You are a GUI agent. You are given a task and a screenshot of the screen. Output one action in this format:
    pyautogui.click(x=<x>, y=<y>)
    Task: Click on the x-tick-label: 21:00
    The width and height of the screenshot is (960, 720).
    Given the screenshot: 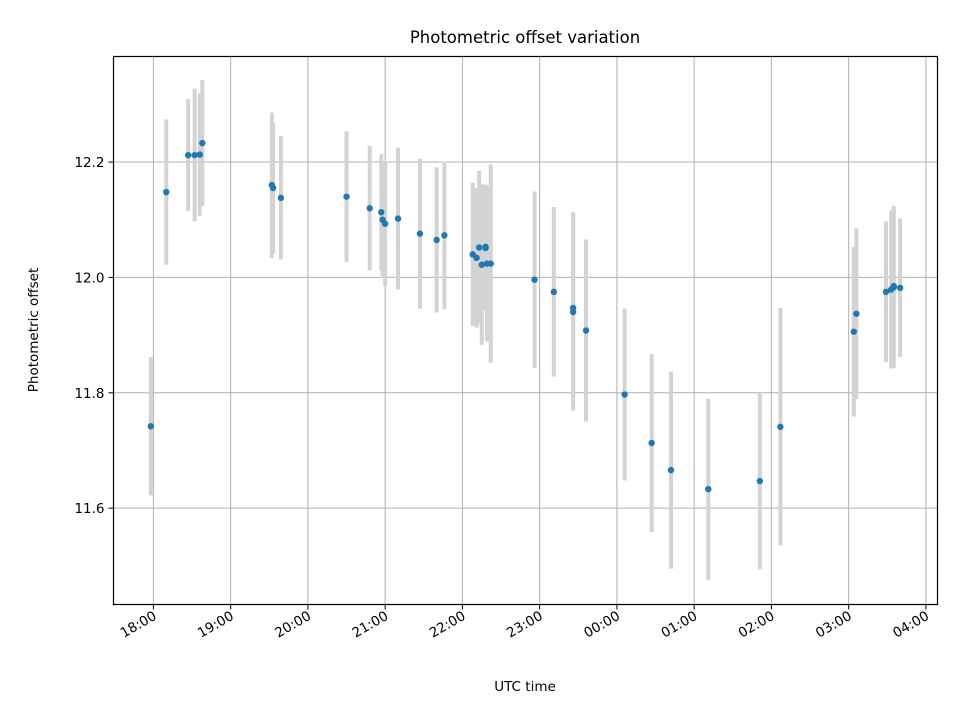 What is the action you would take?
    pyautogui.click(x=370, y=624)
    